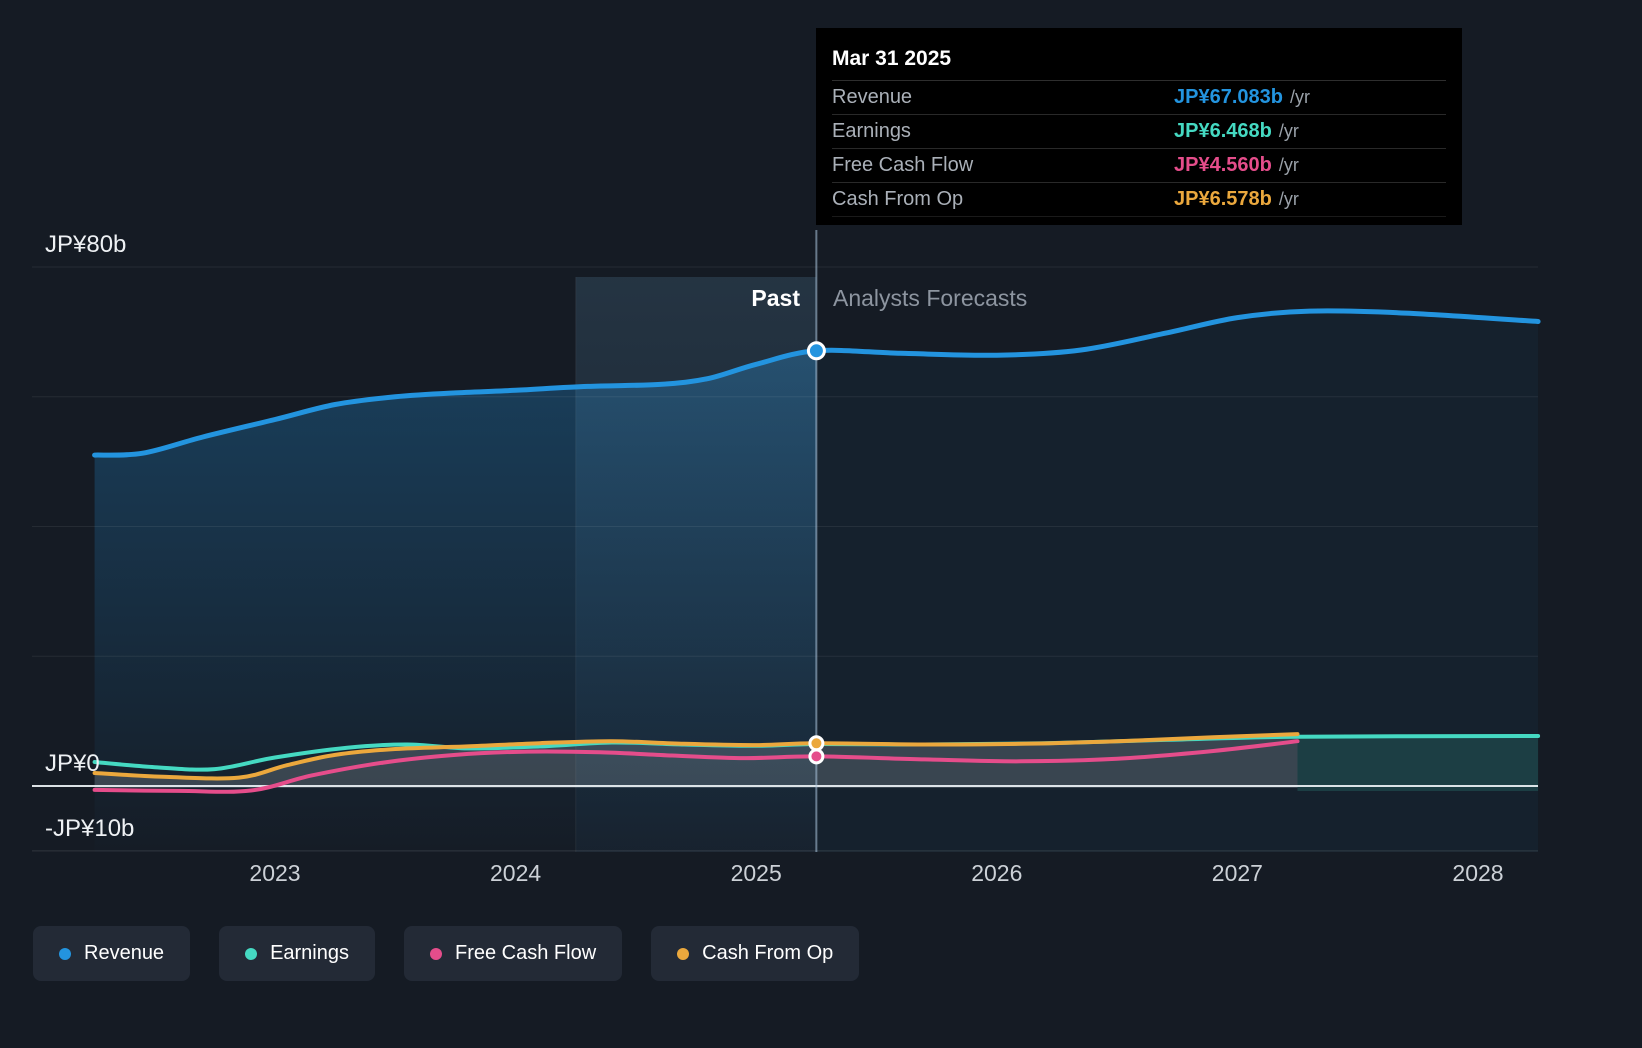  I want to click on legend-item-earnings: Earnings, so click(297, 953).